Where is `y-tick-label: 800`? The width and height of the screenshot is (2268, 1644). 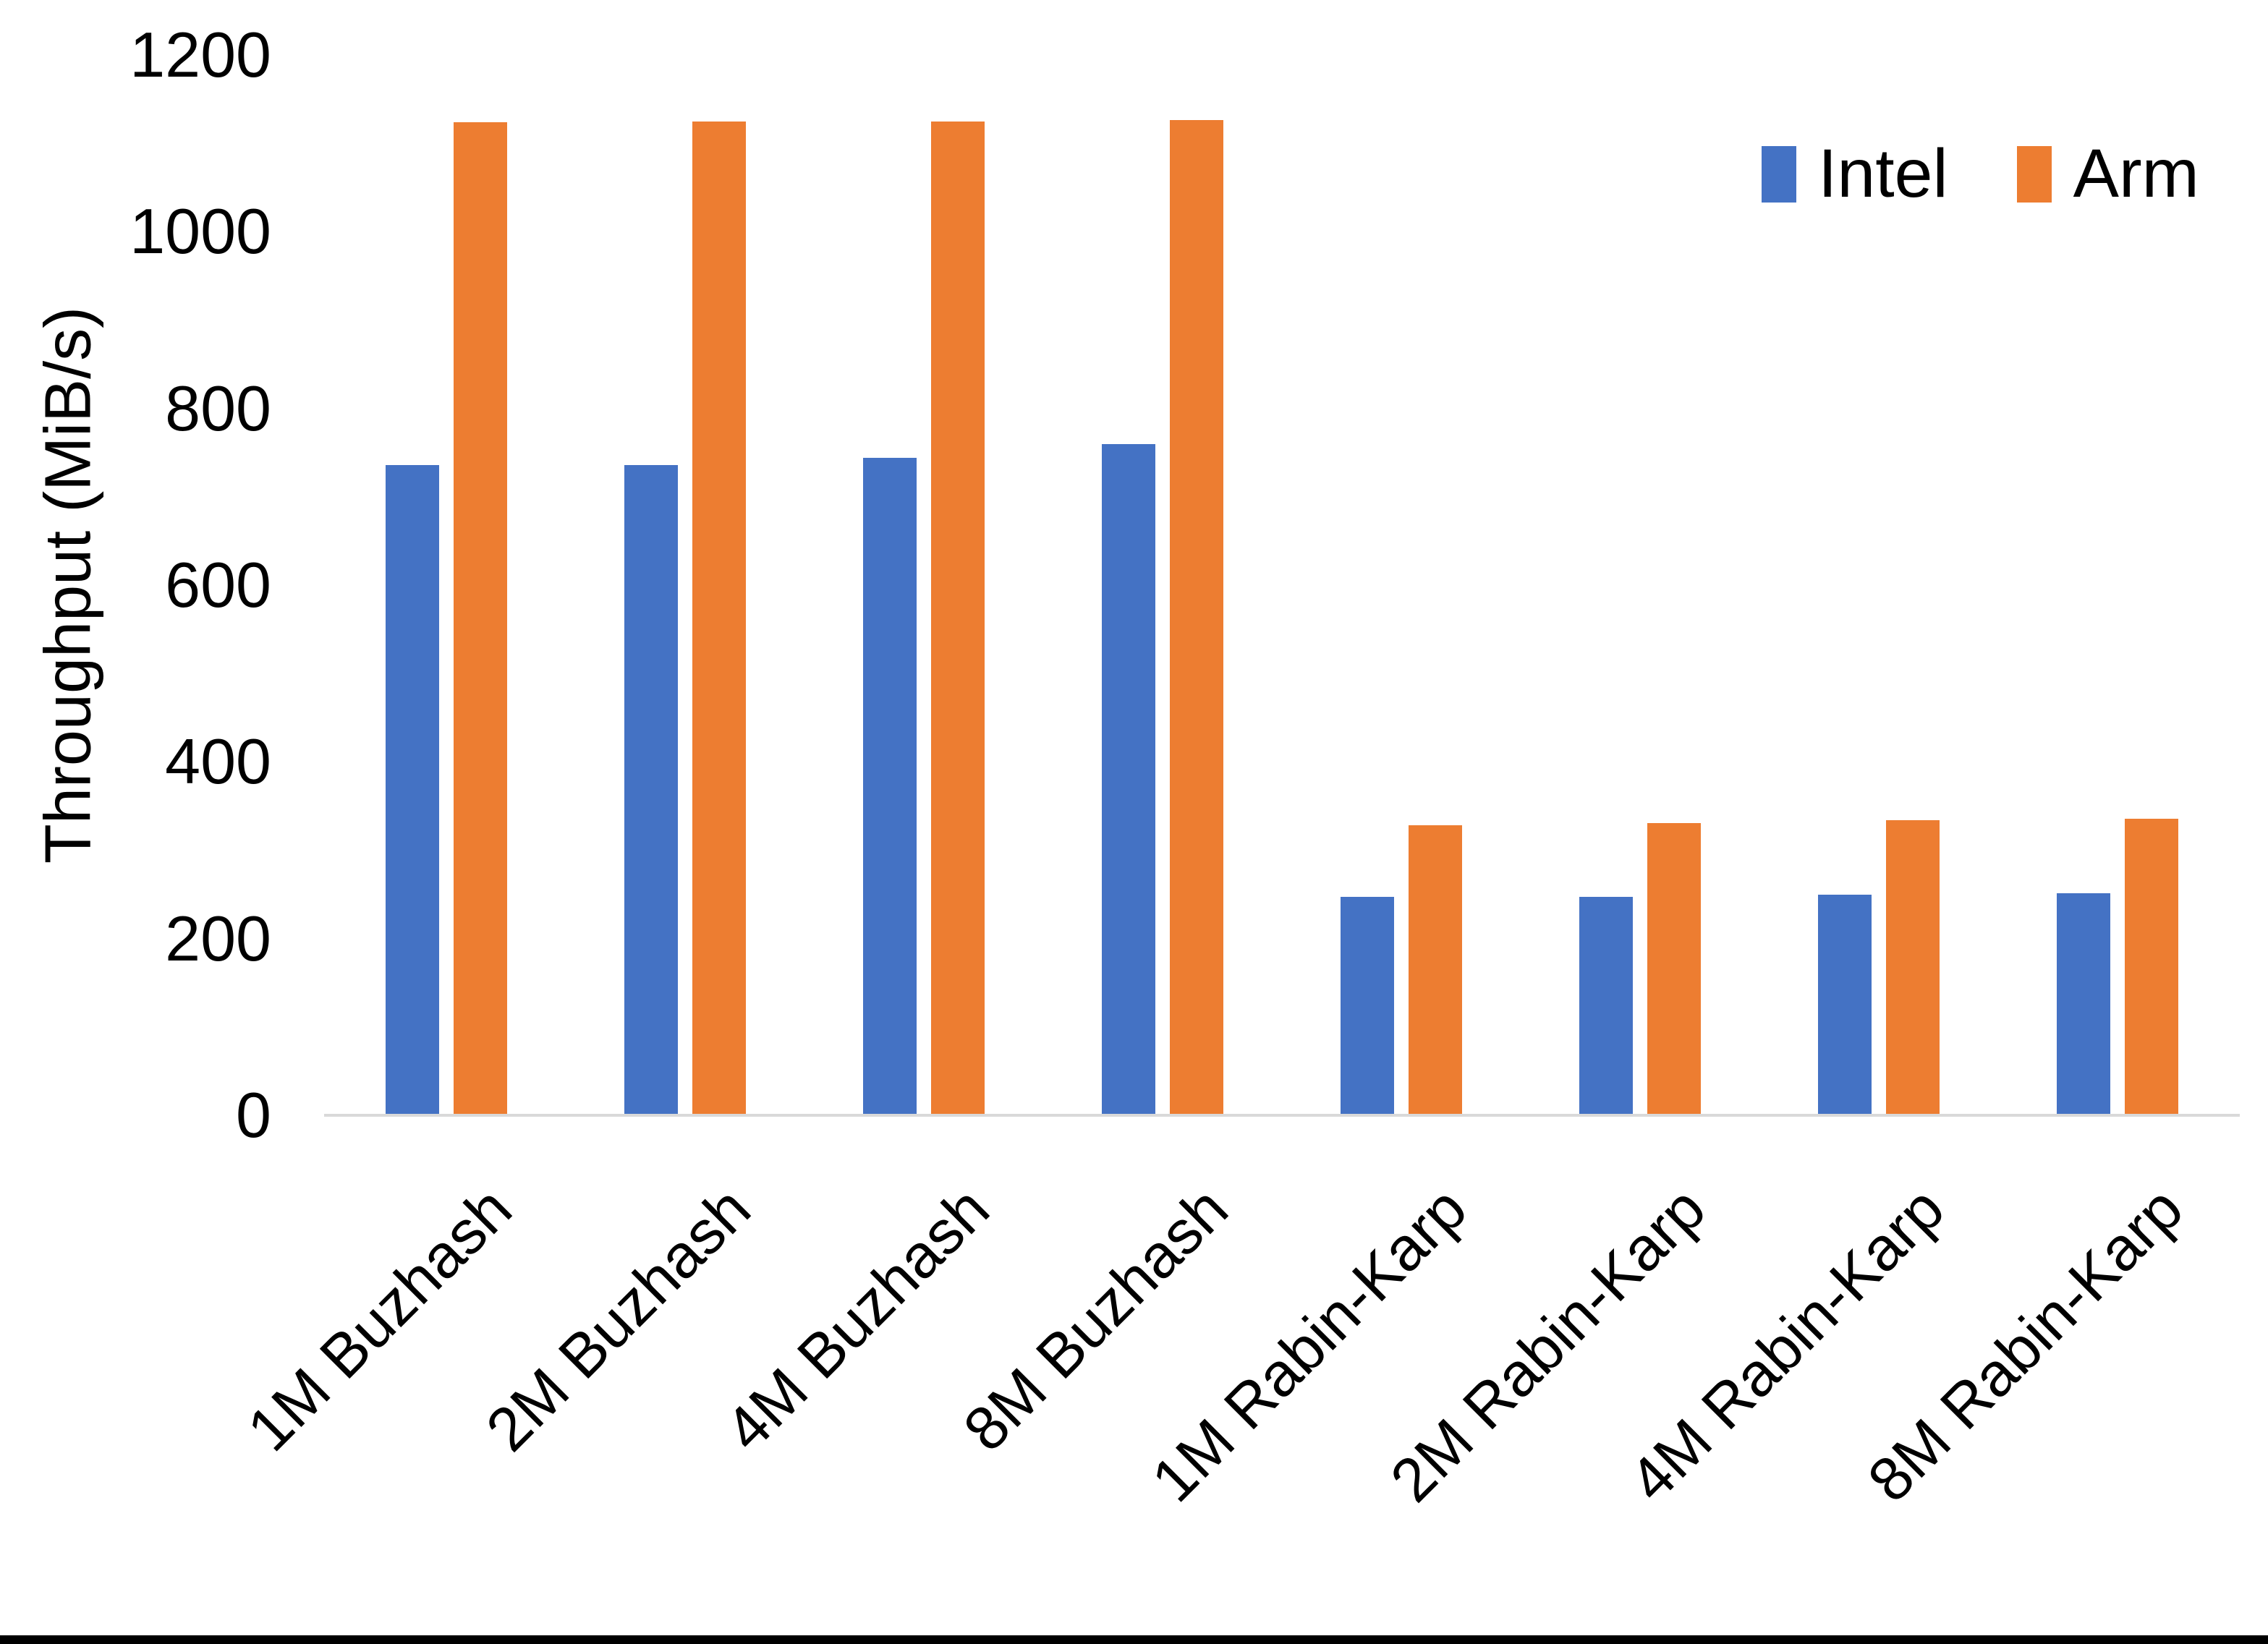
y-tick-label: 800 is located at coordinates (218, 408).